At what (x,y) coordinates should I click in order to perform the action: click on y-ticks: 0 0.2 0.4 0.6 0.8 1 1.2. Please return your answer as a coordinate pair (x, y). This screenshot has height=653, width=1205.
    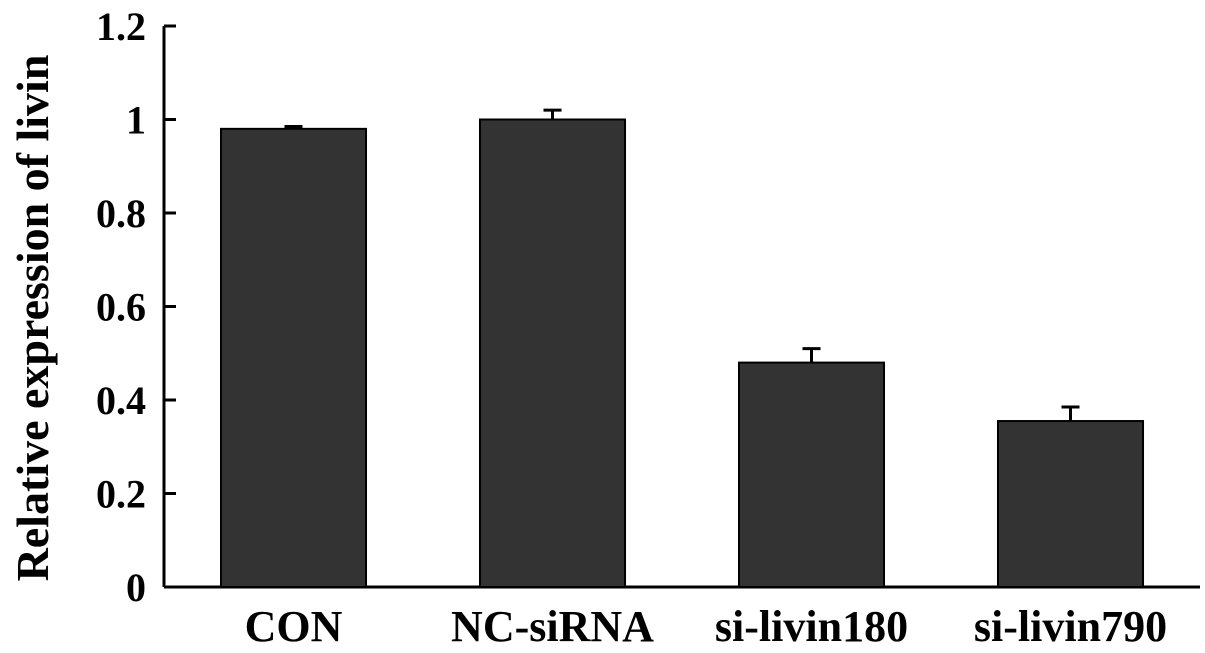
    Looking at the image, I should click on (136, 307).